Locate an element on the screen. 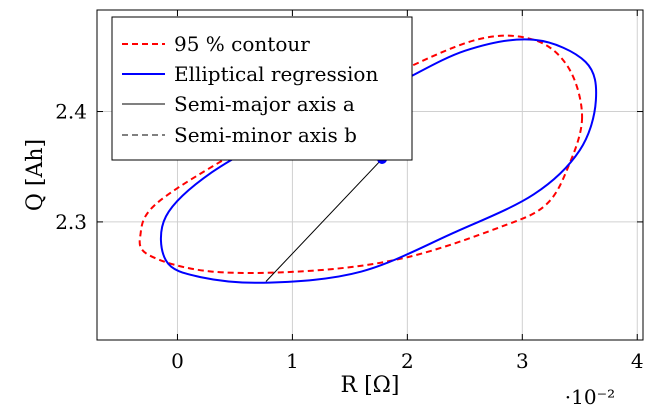 The height and width of the screenshot is (414, 646). legend-label-contour: 95 % contour is located at coordinates (242, 44).